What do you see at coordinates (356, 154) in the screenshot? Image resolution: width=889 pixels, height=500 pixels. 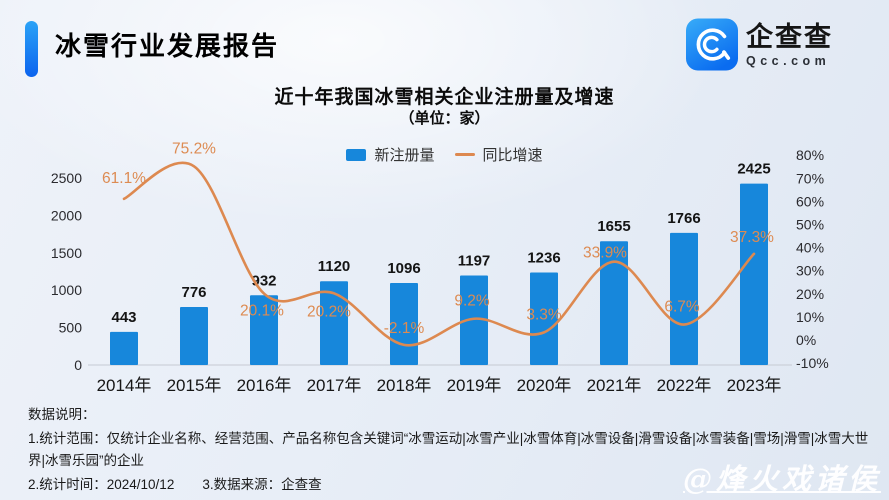 I see `legend-bar-swatch` at bounding box center [356, 154].